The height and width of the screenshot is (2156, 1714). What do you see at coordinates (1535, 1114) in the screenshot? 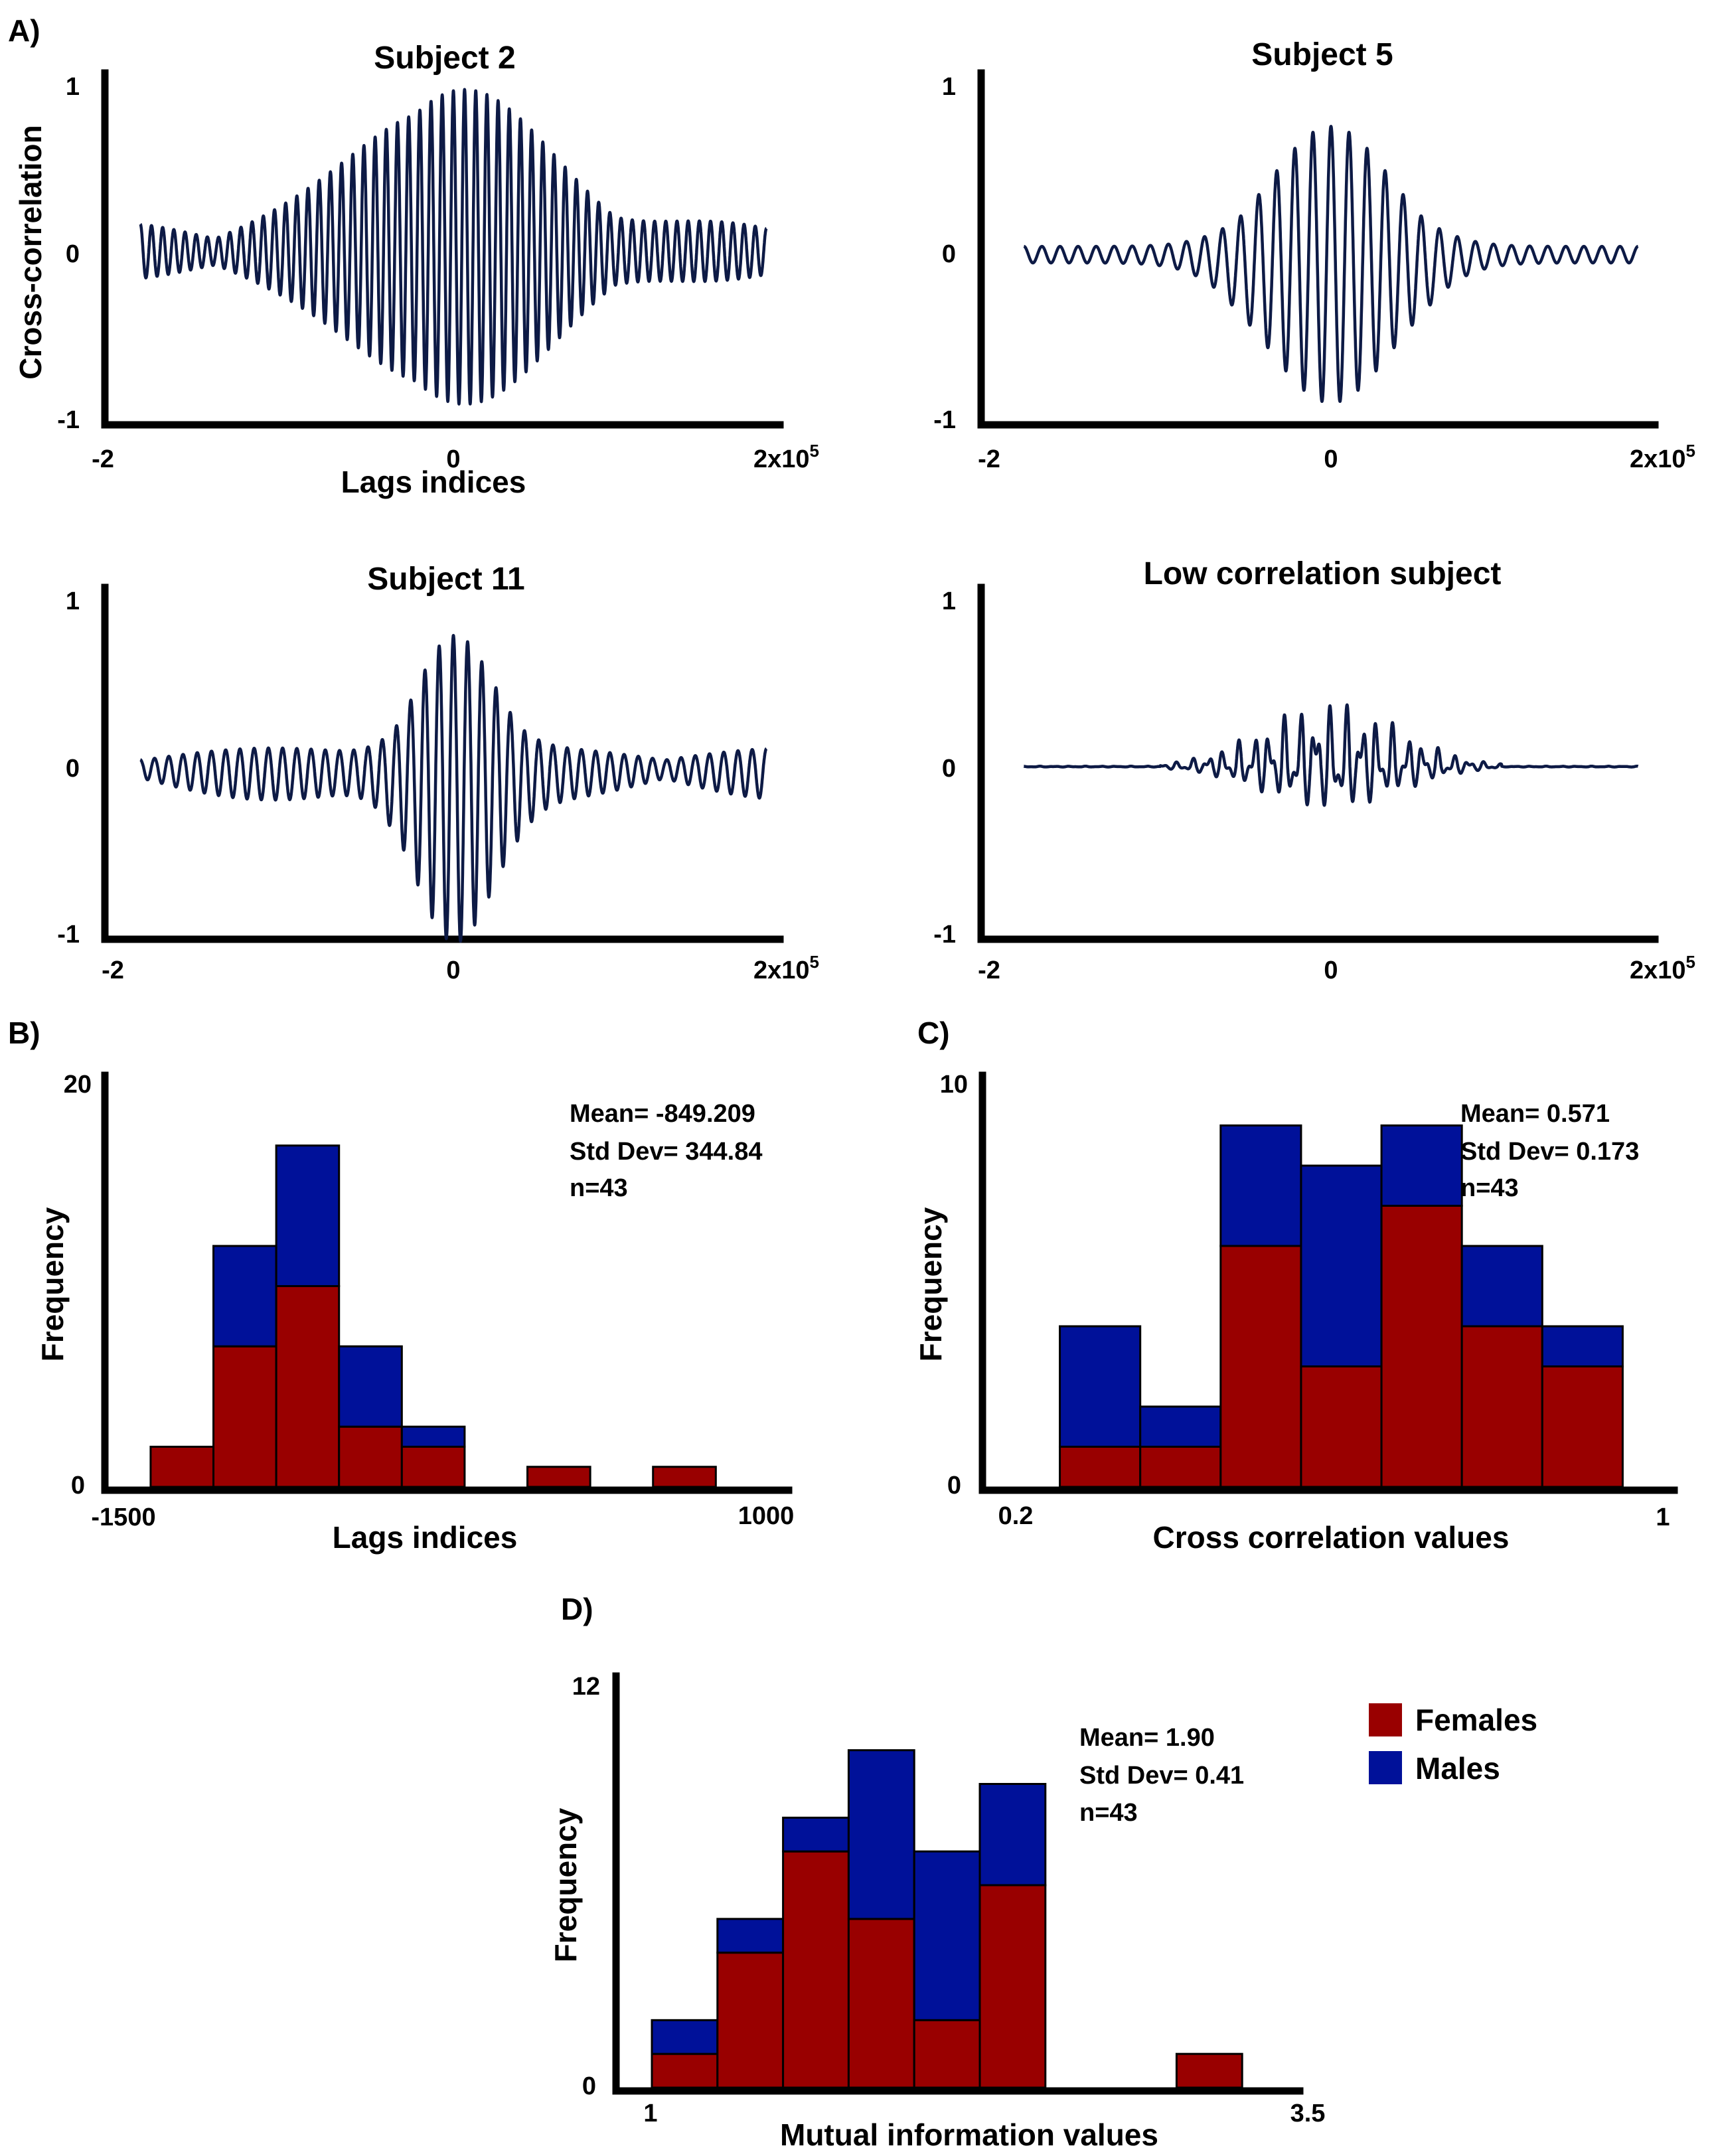
I see `stat-mean: Mean= 0.571` at bounding box center [1535, 1114].